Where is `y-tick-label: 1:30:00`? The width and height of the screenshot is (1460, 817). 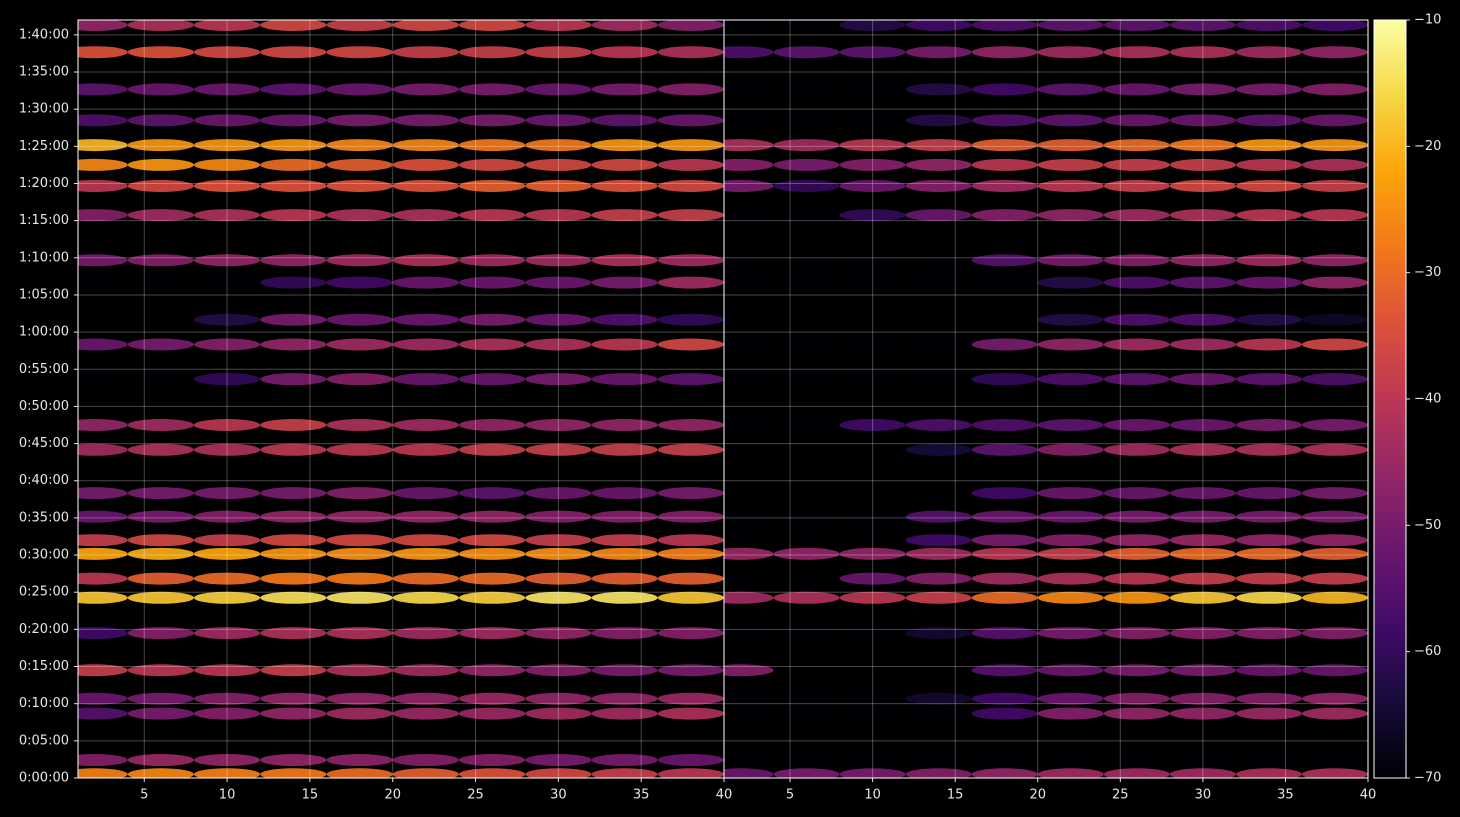 y-tick-label: 1:30:00 is located at coordinates (44, 109).